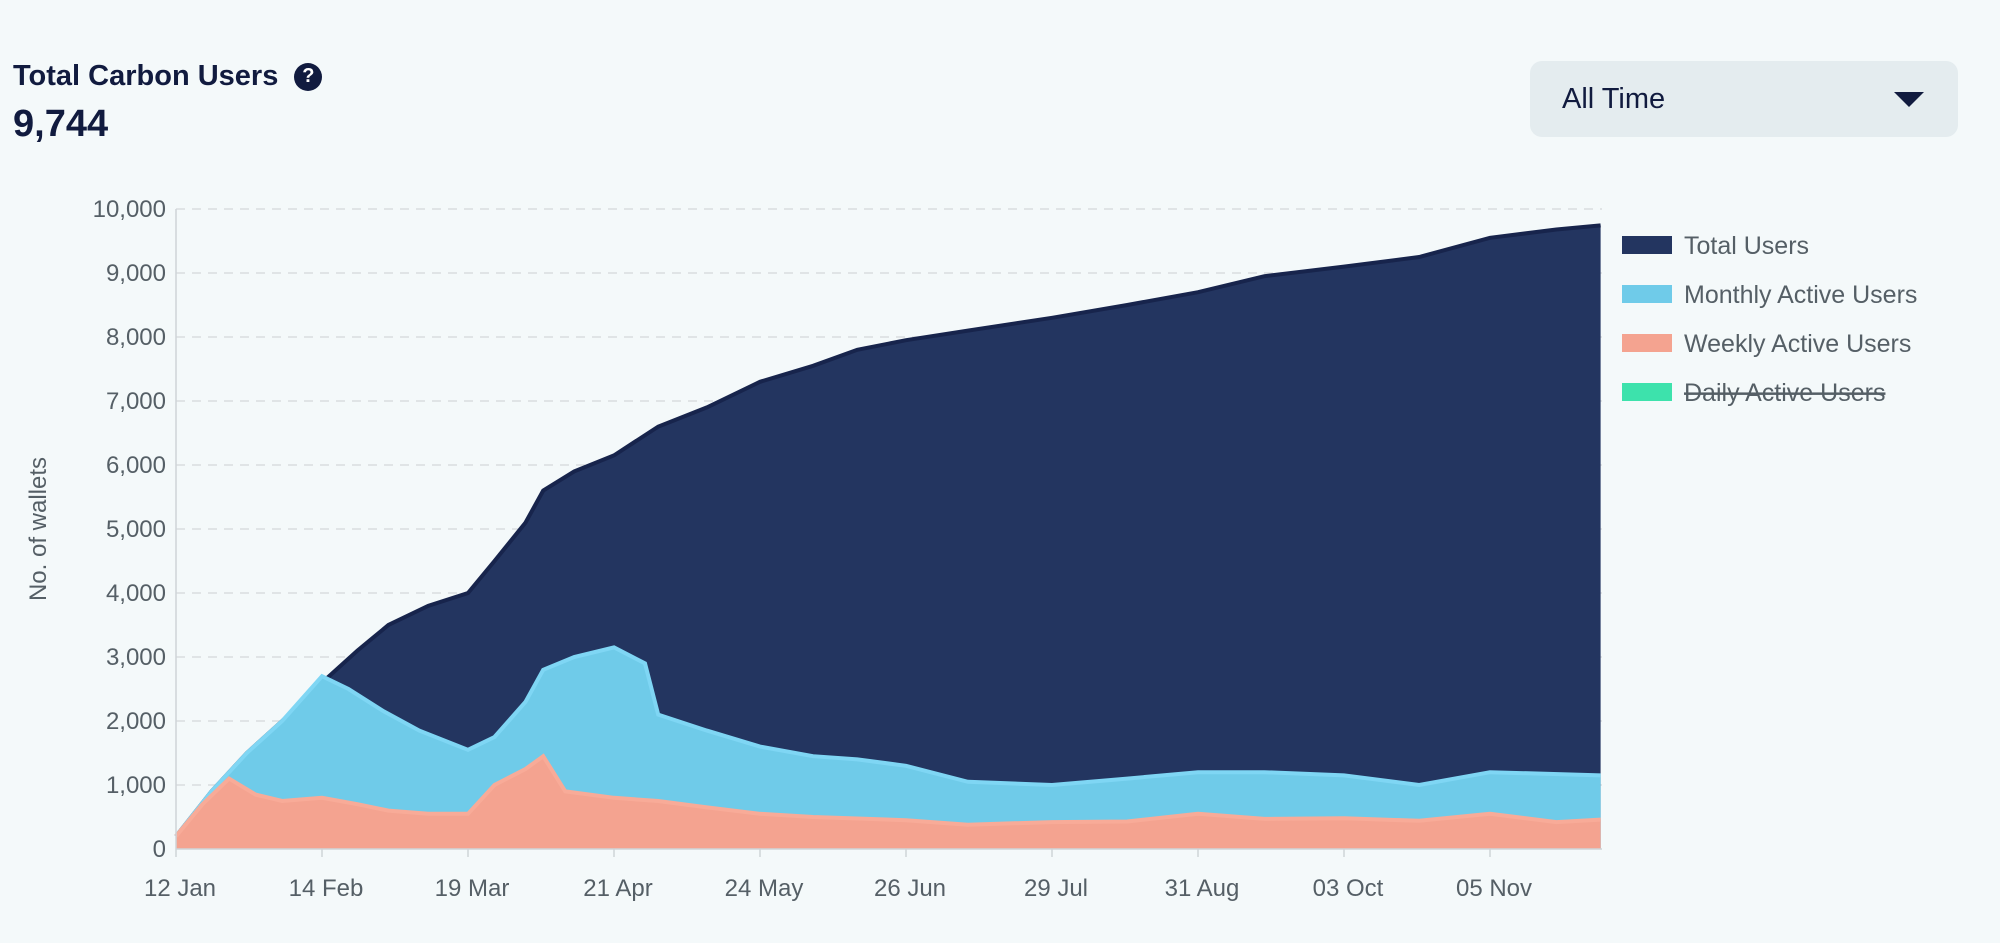 The height and width of the screenshot is (943, 2000). Describe the element at coordinates (1494, 888) in the screenshot. I see `x-tick-label: 05 Nov` at that location.